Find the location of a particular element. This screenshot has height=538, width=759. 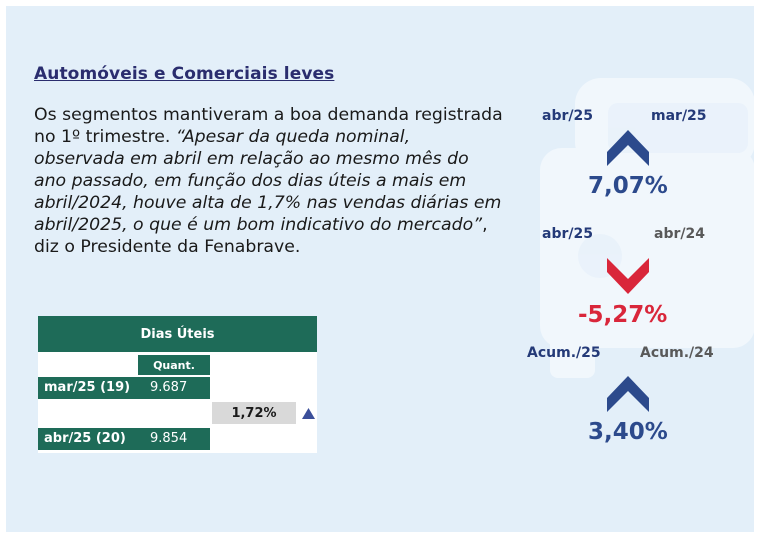

table-row: mar/25 (19) 9.687 is located at coordinates (124, 388).